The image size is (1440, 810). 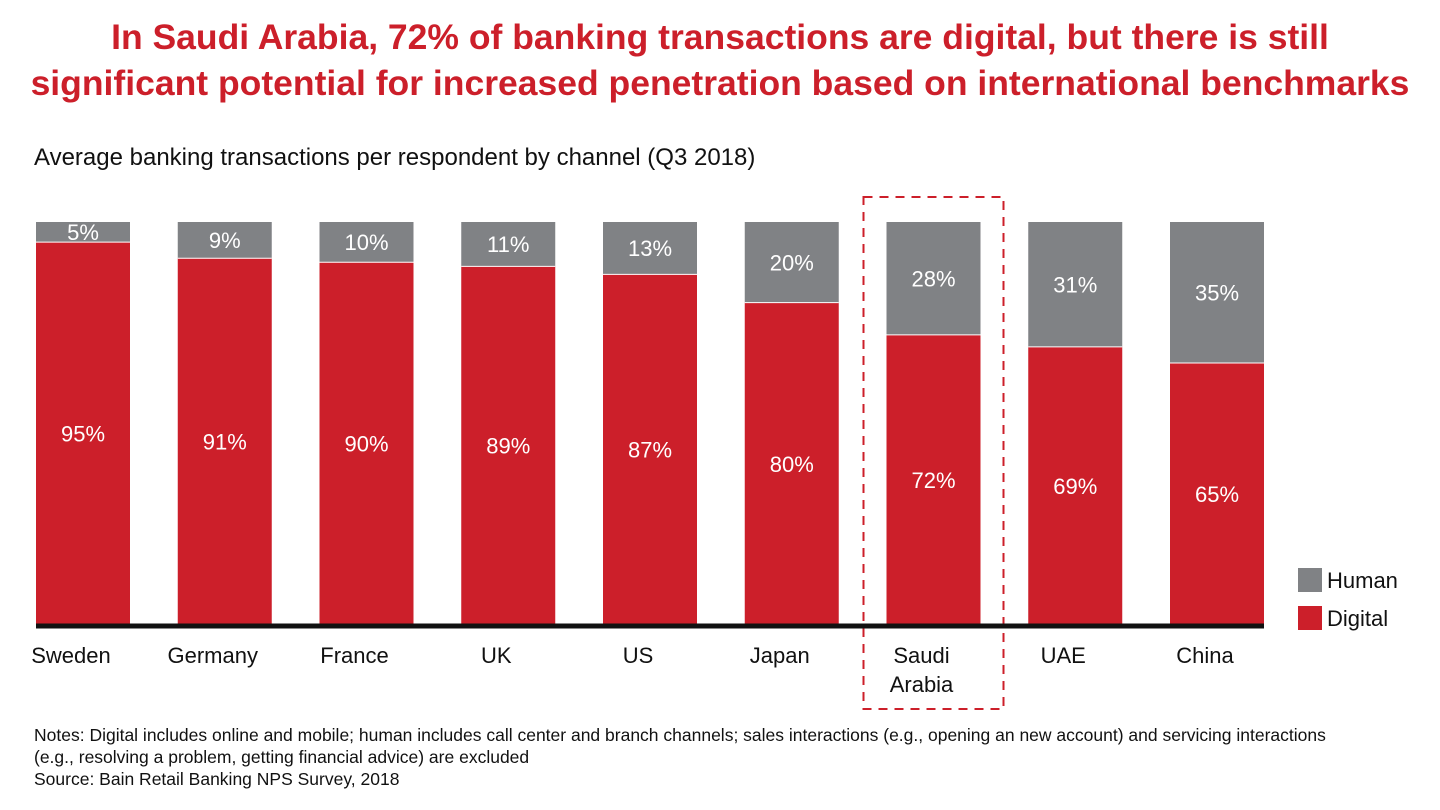 I want to click on data-label-human-china: 35%, so click(x=1217, y=293).